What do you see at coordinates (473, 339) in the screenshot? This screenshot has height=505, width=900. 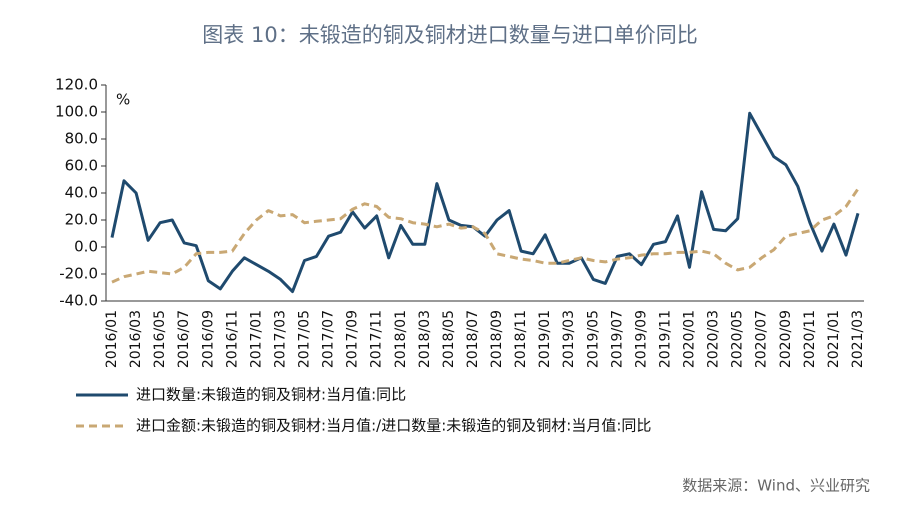 I see `x-tick-label: 2018/07` at bounding box center [473, 339].